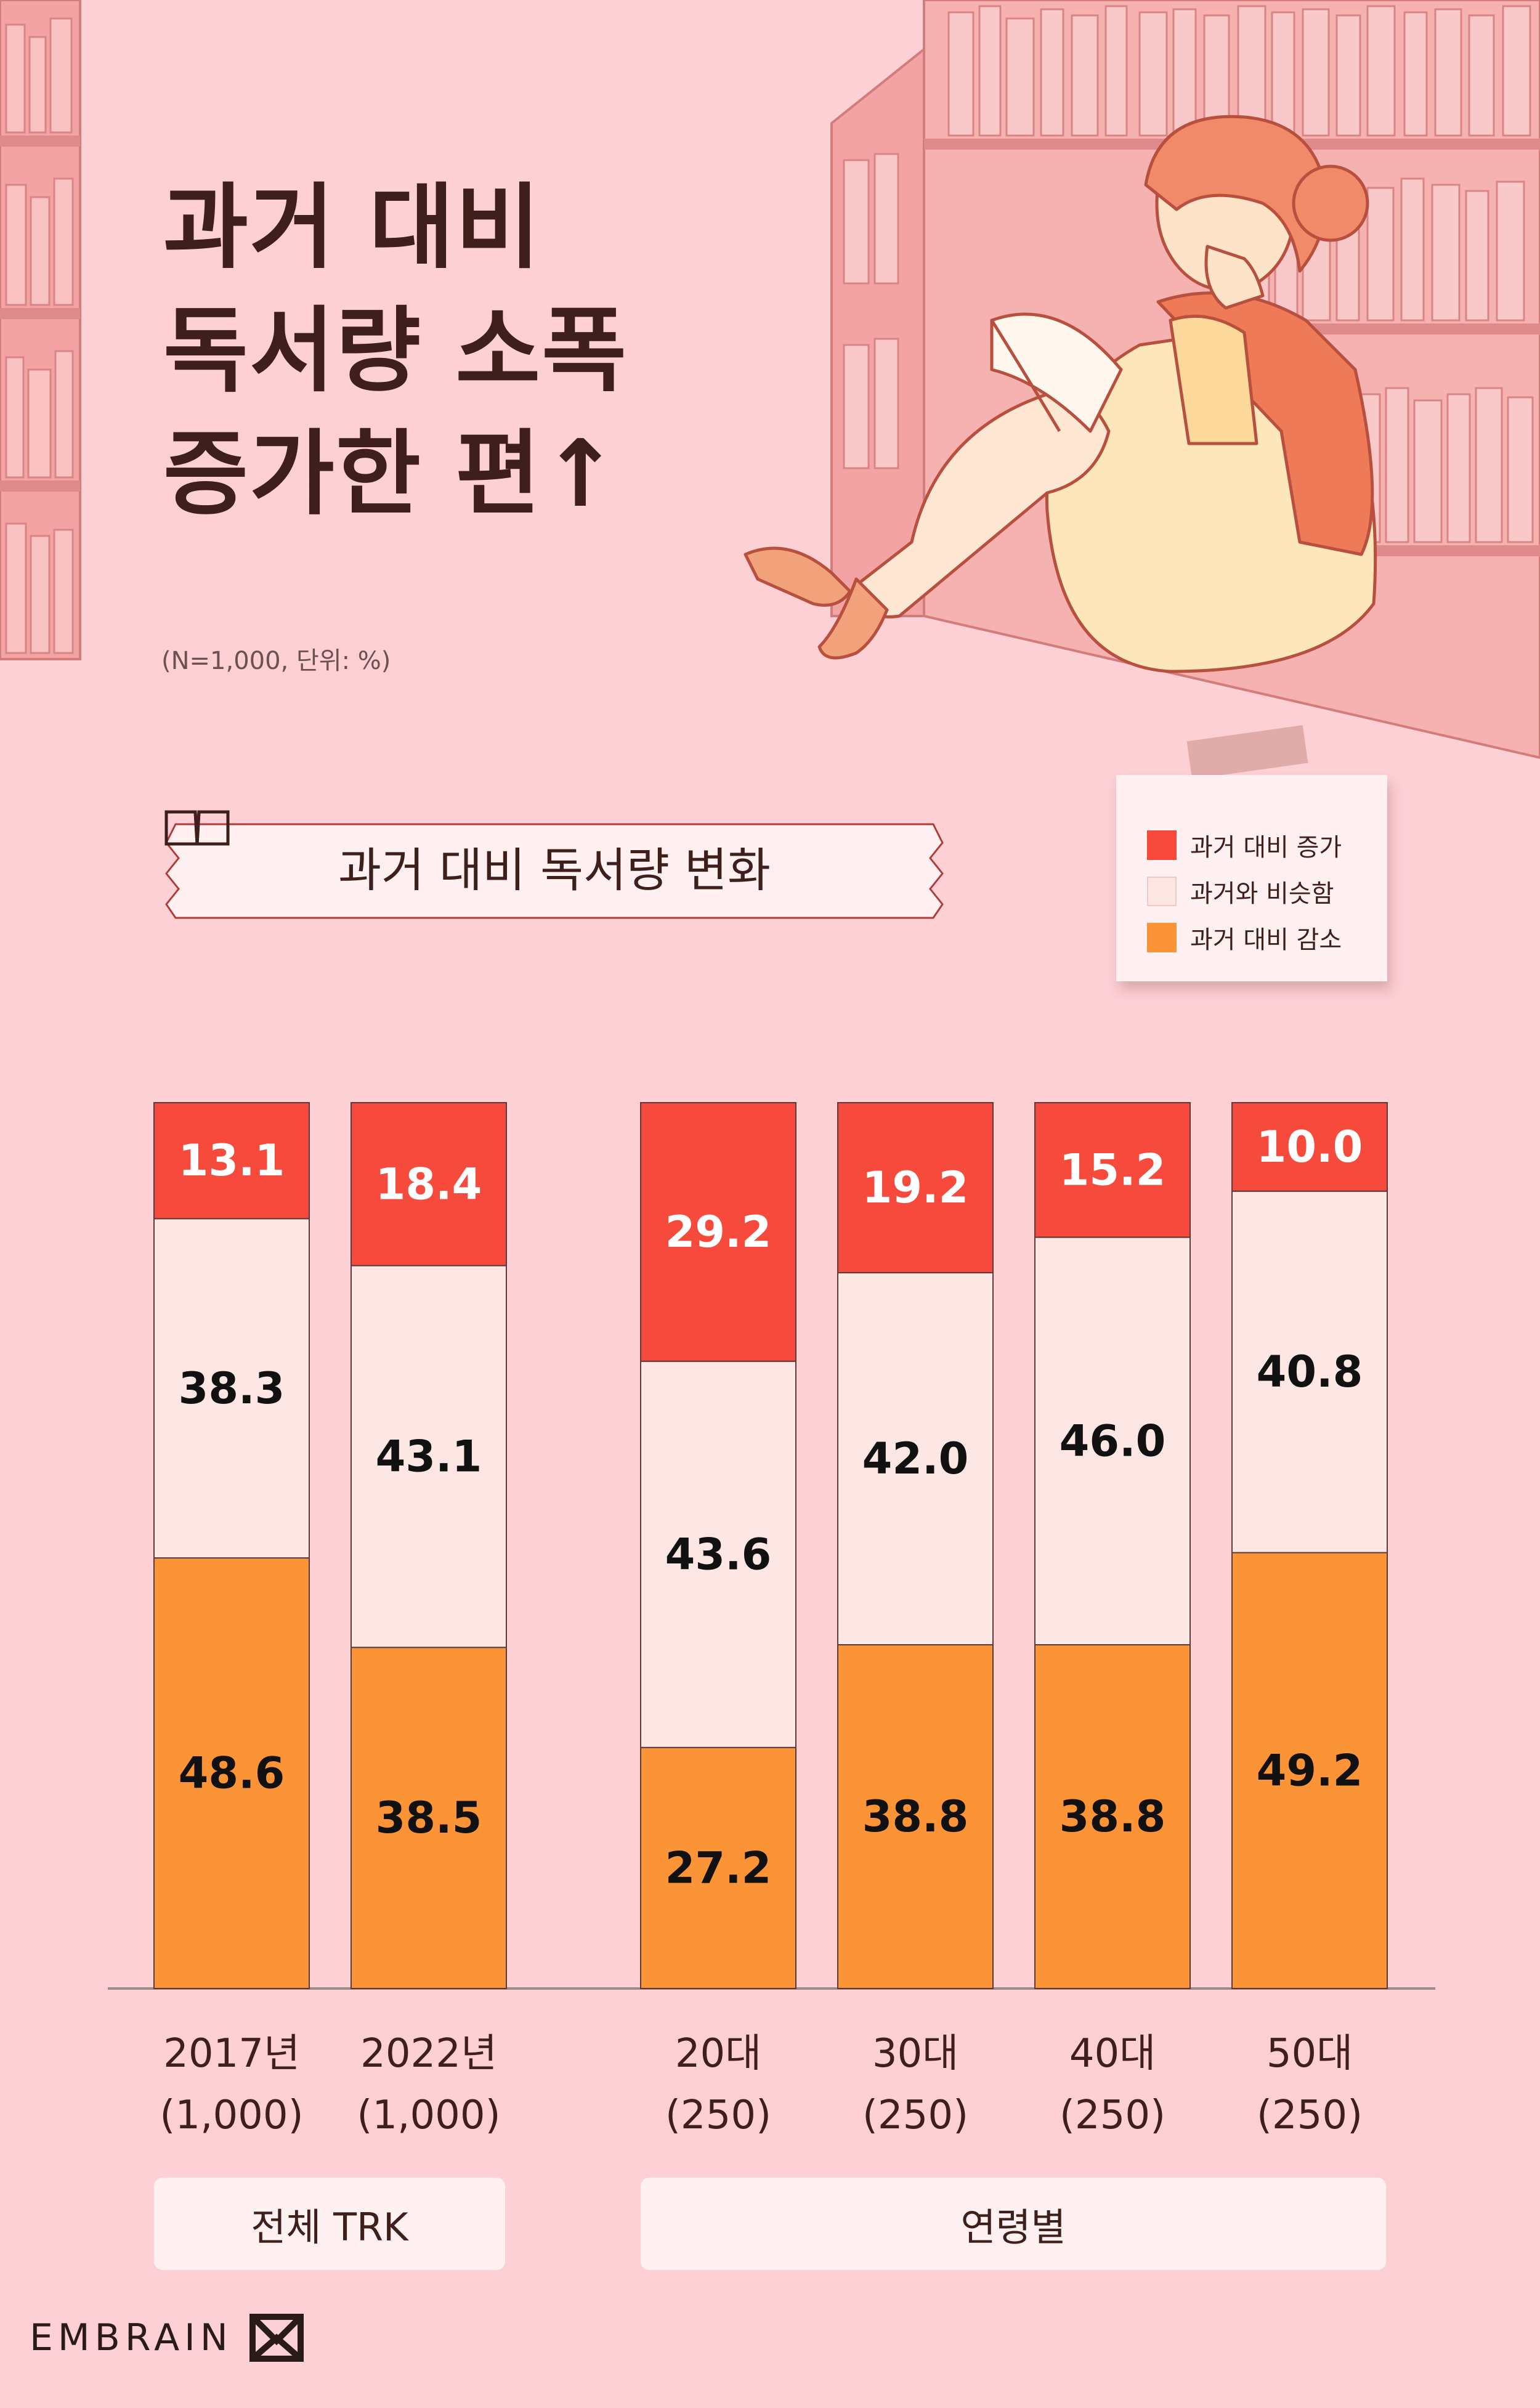 The image size is (1540, 2408). I want to click on bar-value-label: 18.4, so click(429, 1184).